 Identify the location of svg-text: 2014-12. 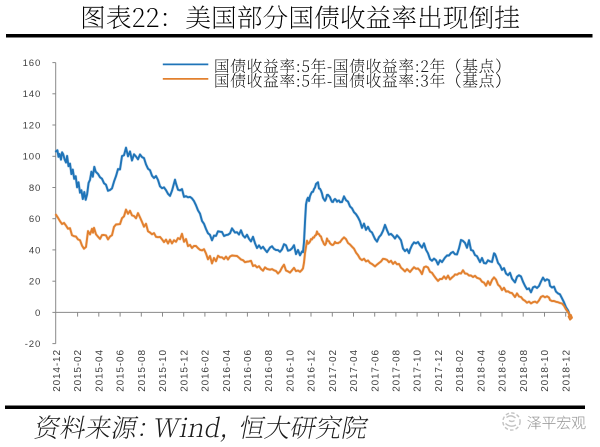
(57, 370).